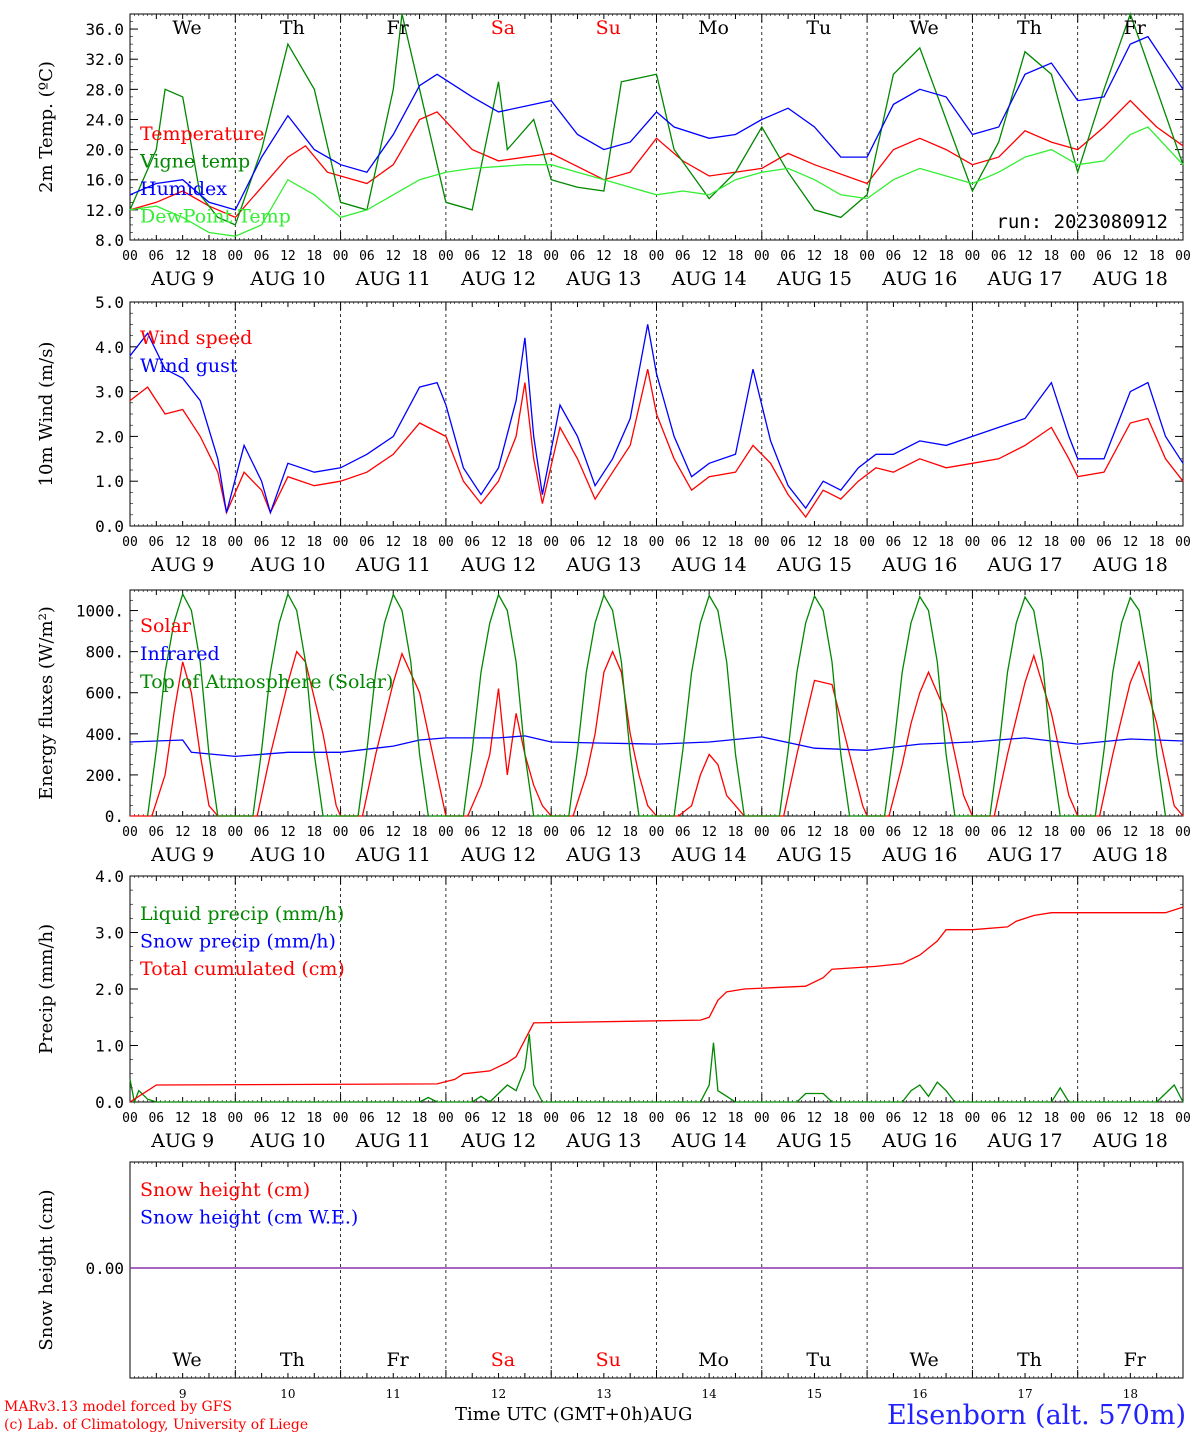 The height and width of the screenshot is (1440, 1194). I want to click on y-tick-label: 28.0, so click(104, 89).